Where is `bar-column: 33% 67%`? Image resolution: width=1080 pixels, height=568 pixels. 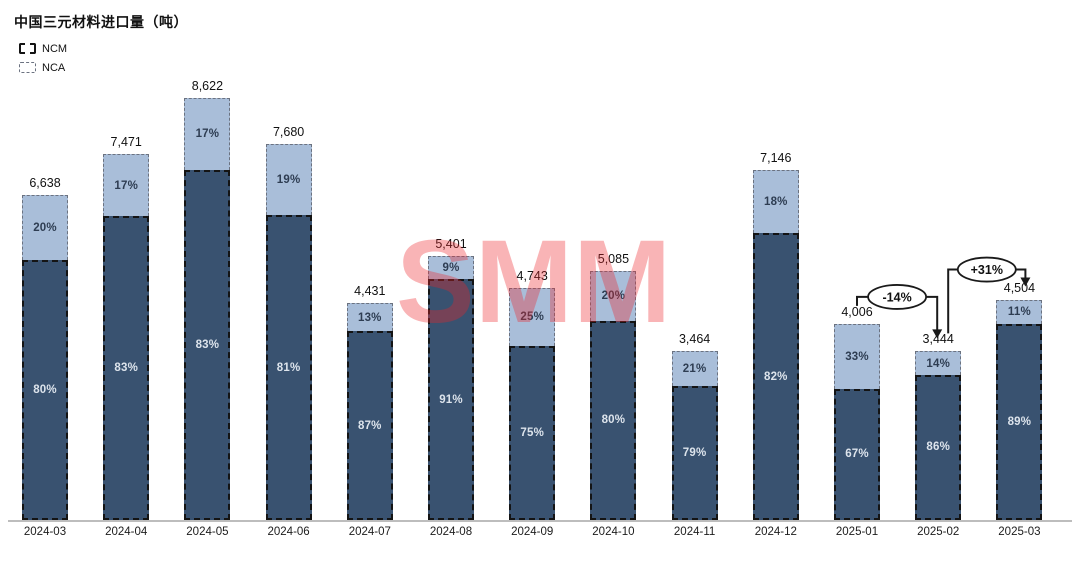 bar-column: 33% 67% is located at coordinates (857, 421).